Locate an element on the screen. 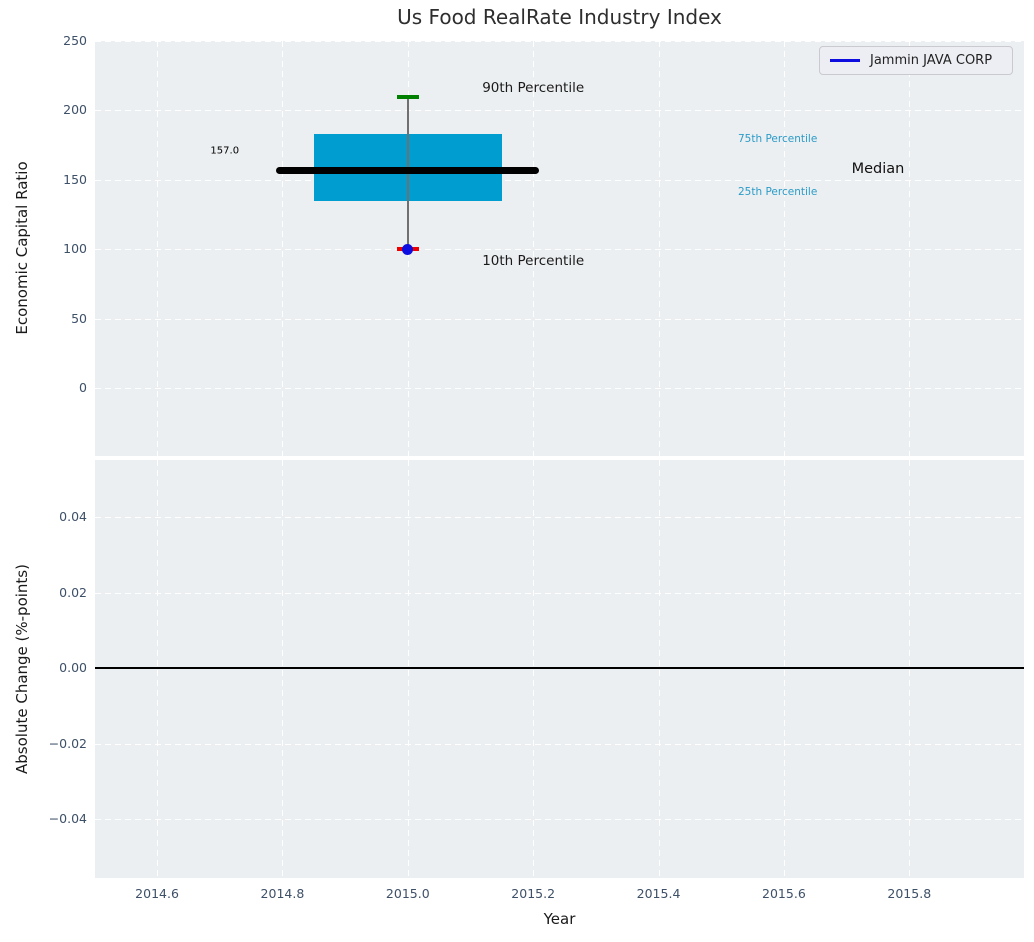 This screenshot has height=942, width=1034. y-tick-label: 100 is located at coordinates (75, 249).